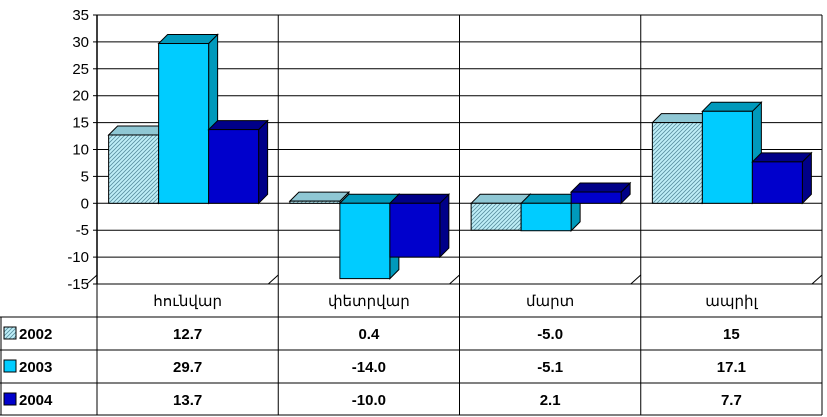  I want to click on legend-key-2004, so click(10, 399).